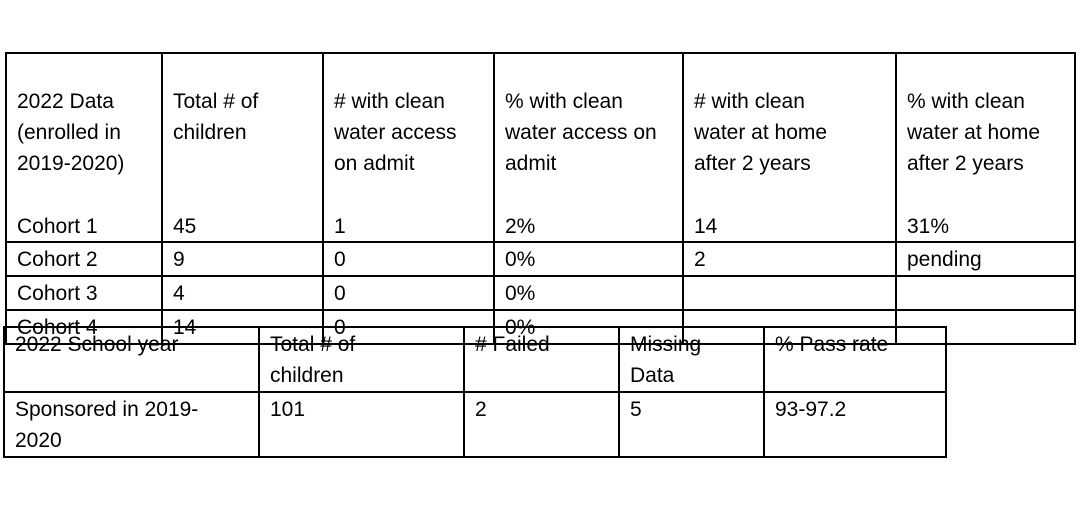  I want to click on cohort1-num-home-2yr: 14, so click(706, 226).